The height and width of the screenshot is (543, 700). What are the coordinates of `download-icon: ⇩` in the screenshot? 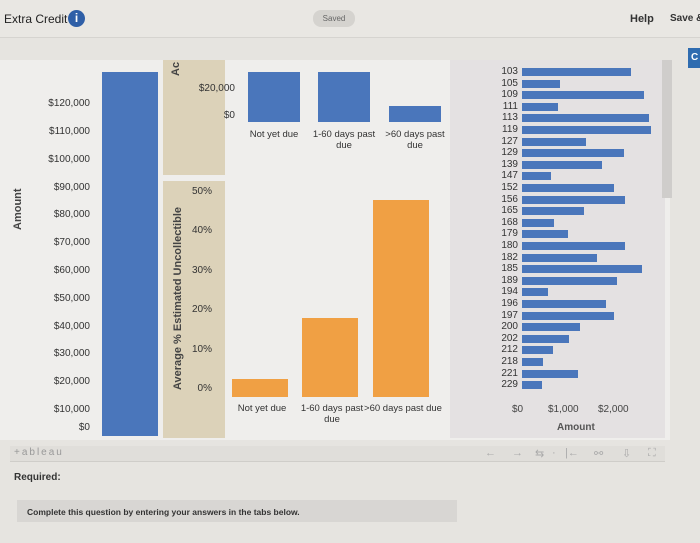 It's located at (627, 454).